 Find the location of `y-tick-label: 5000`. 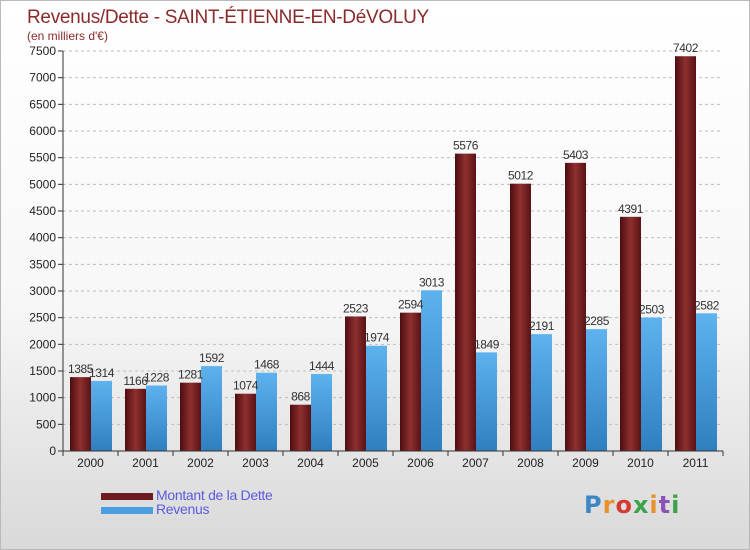

y-tick-label: 5000 is located at coordinates (42, 184).